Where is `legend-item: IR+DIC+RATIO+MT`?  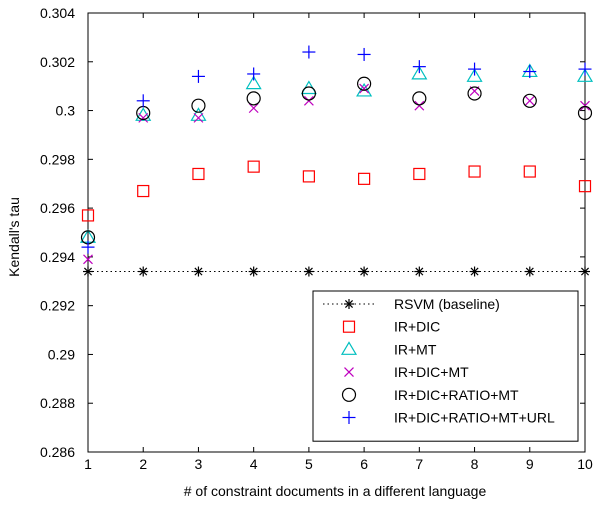 legend-item: IR+DIC+RATIO+MT is located at coordinates (430, 395).